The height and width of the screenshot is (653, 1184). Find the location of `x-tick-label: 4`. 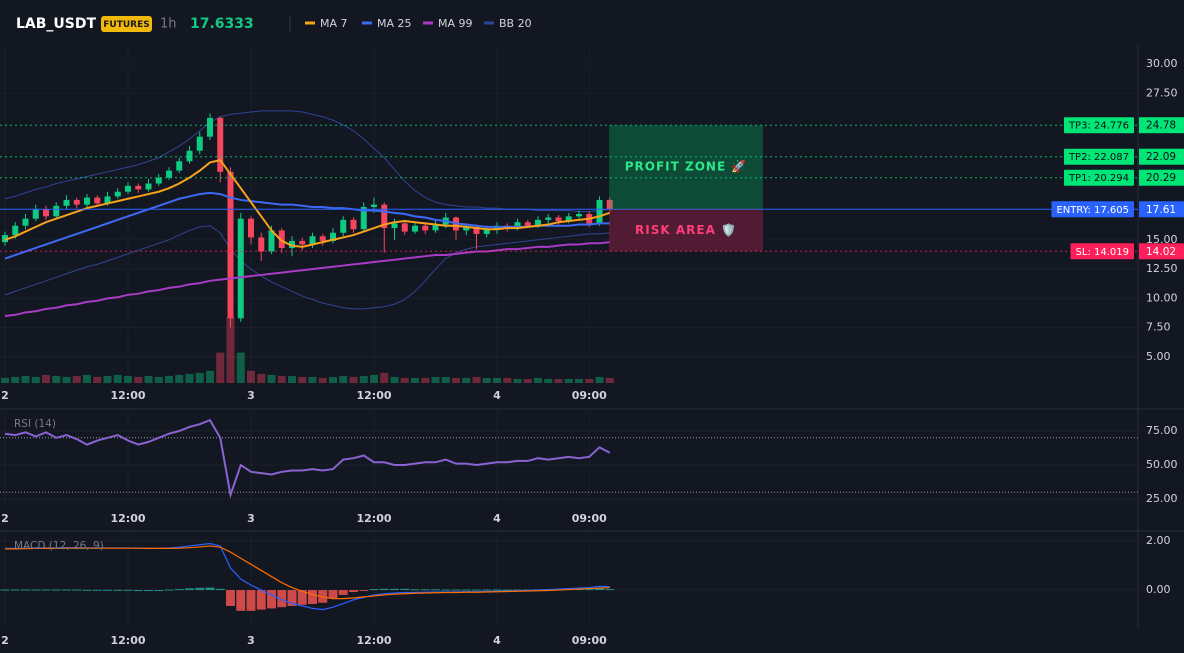

x-tick-label: 4 is located at coordinates (497, 640).